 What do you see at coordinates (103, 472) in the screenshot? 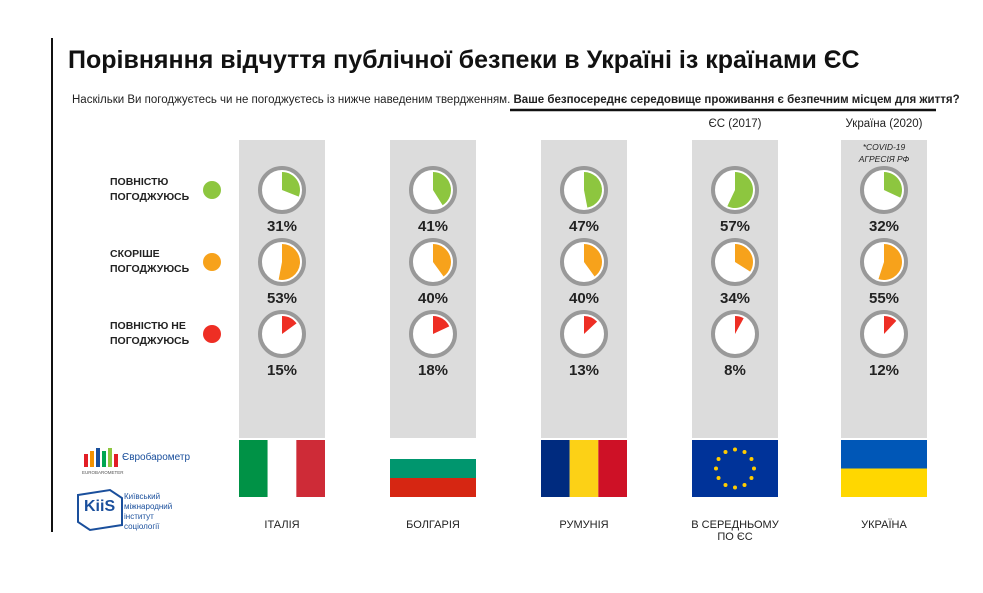
I see `eurobarometer-small: EUROBAROMETER` at bounding box center [103, 472].